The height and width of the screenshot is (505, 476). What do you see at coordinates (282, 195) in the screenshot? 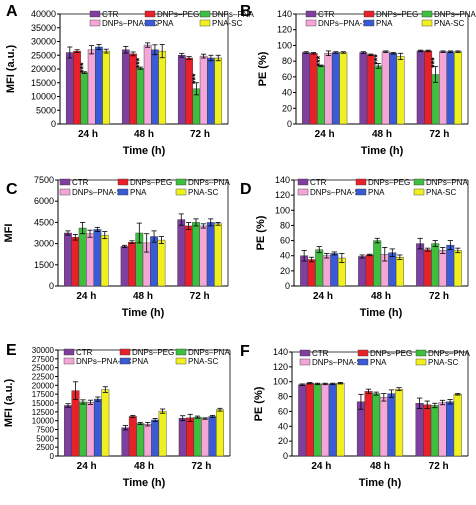
I see `y-tick-label: 120` at bounding box center [282, 195].